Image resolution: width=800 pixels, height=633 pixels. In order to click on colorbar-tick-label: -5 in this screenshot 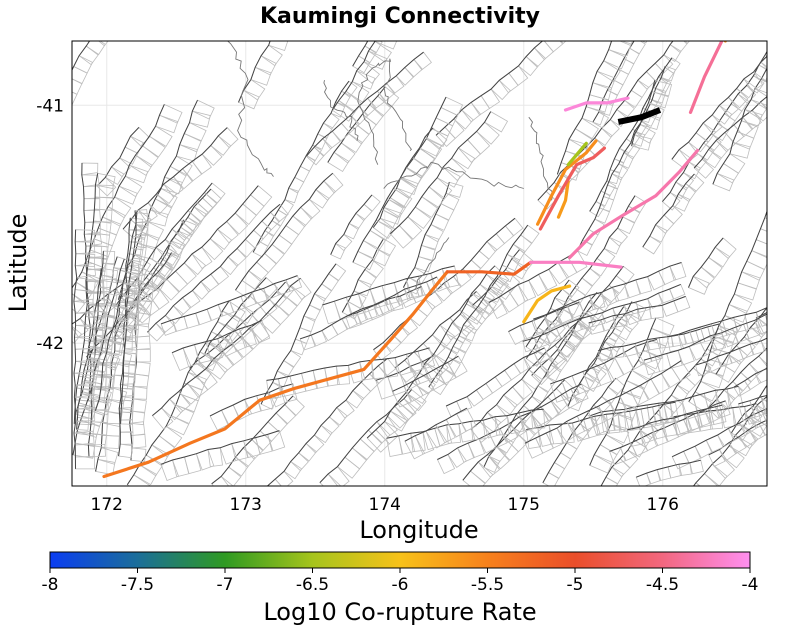, I will do `click(575, 585)`.